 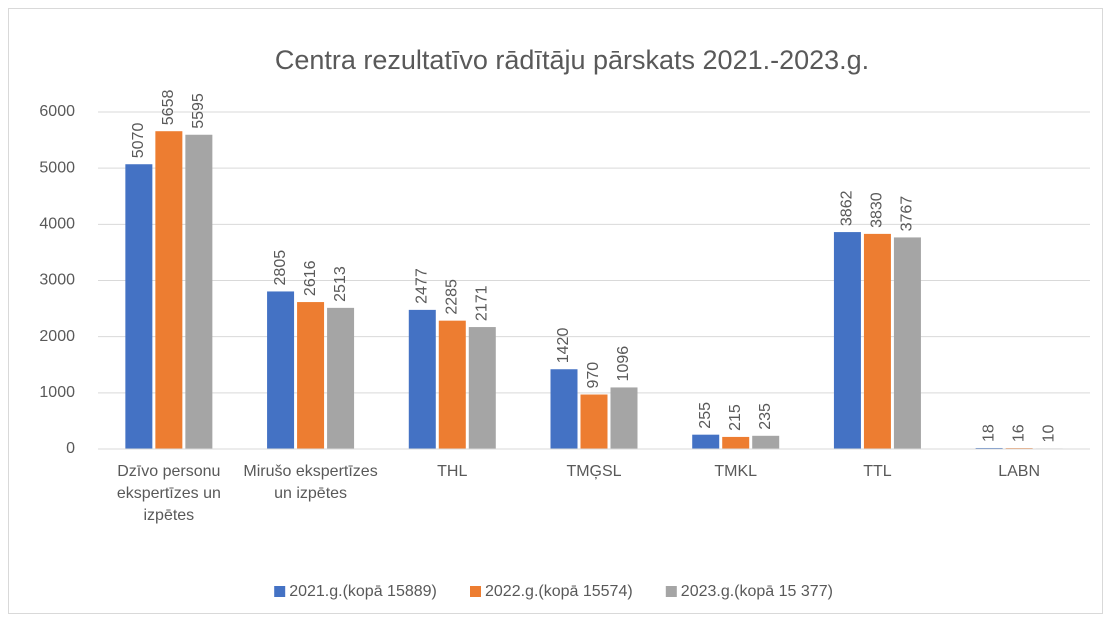 I want to click on data-label: 2805, so click(x=280, y=268).